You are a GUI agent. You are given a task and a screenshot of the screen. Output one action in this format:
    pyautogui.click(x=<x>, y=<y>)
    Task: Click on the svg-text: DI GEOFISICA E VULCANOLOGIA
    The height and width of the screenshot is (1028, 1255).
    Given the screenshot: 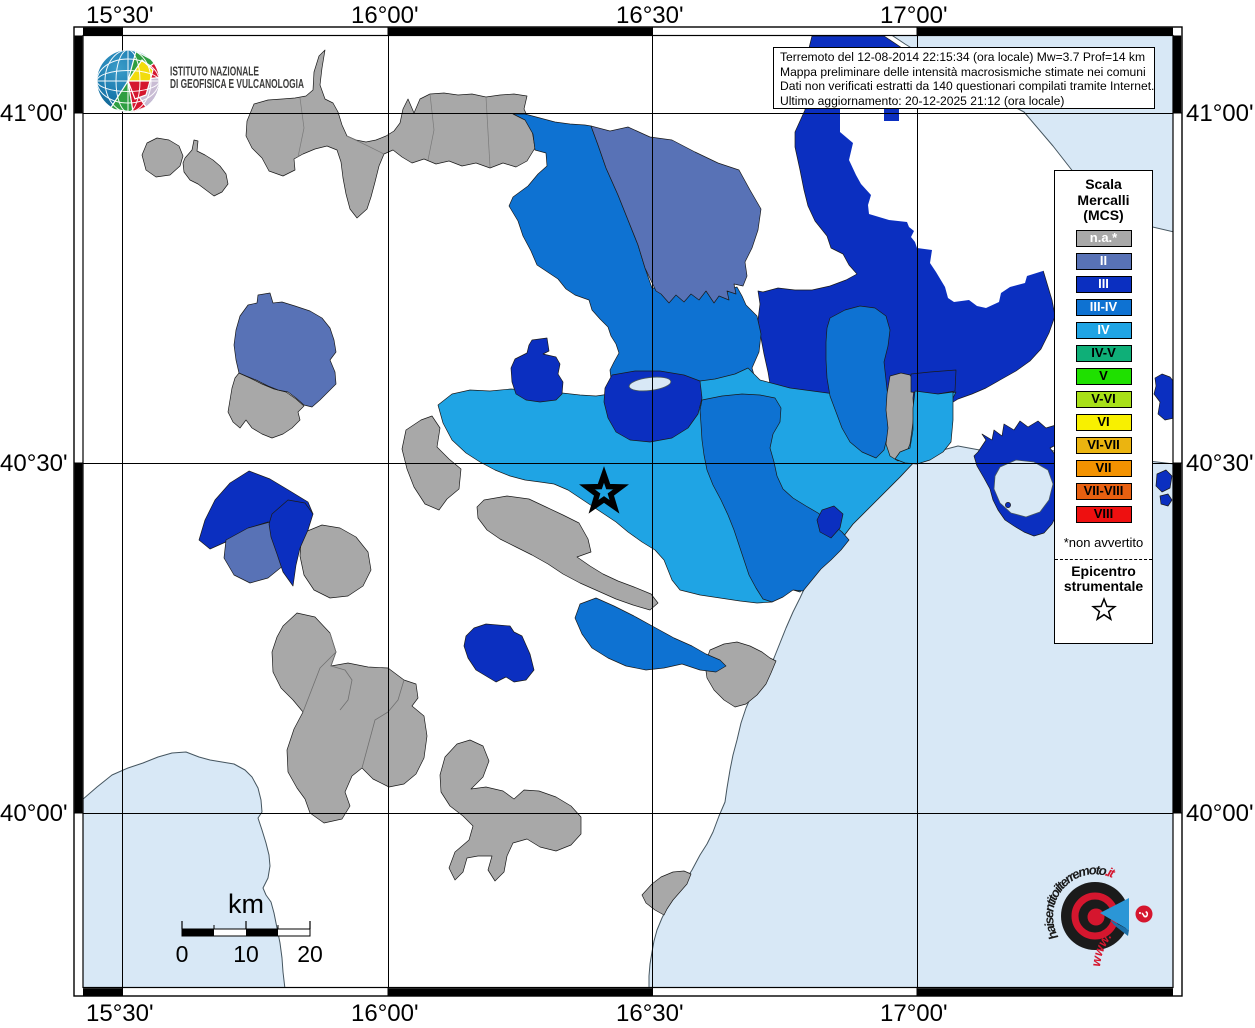 What is the action you would take?
    pyautogui.click(x=237, y=83)
    